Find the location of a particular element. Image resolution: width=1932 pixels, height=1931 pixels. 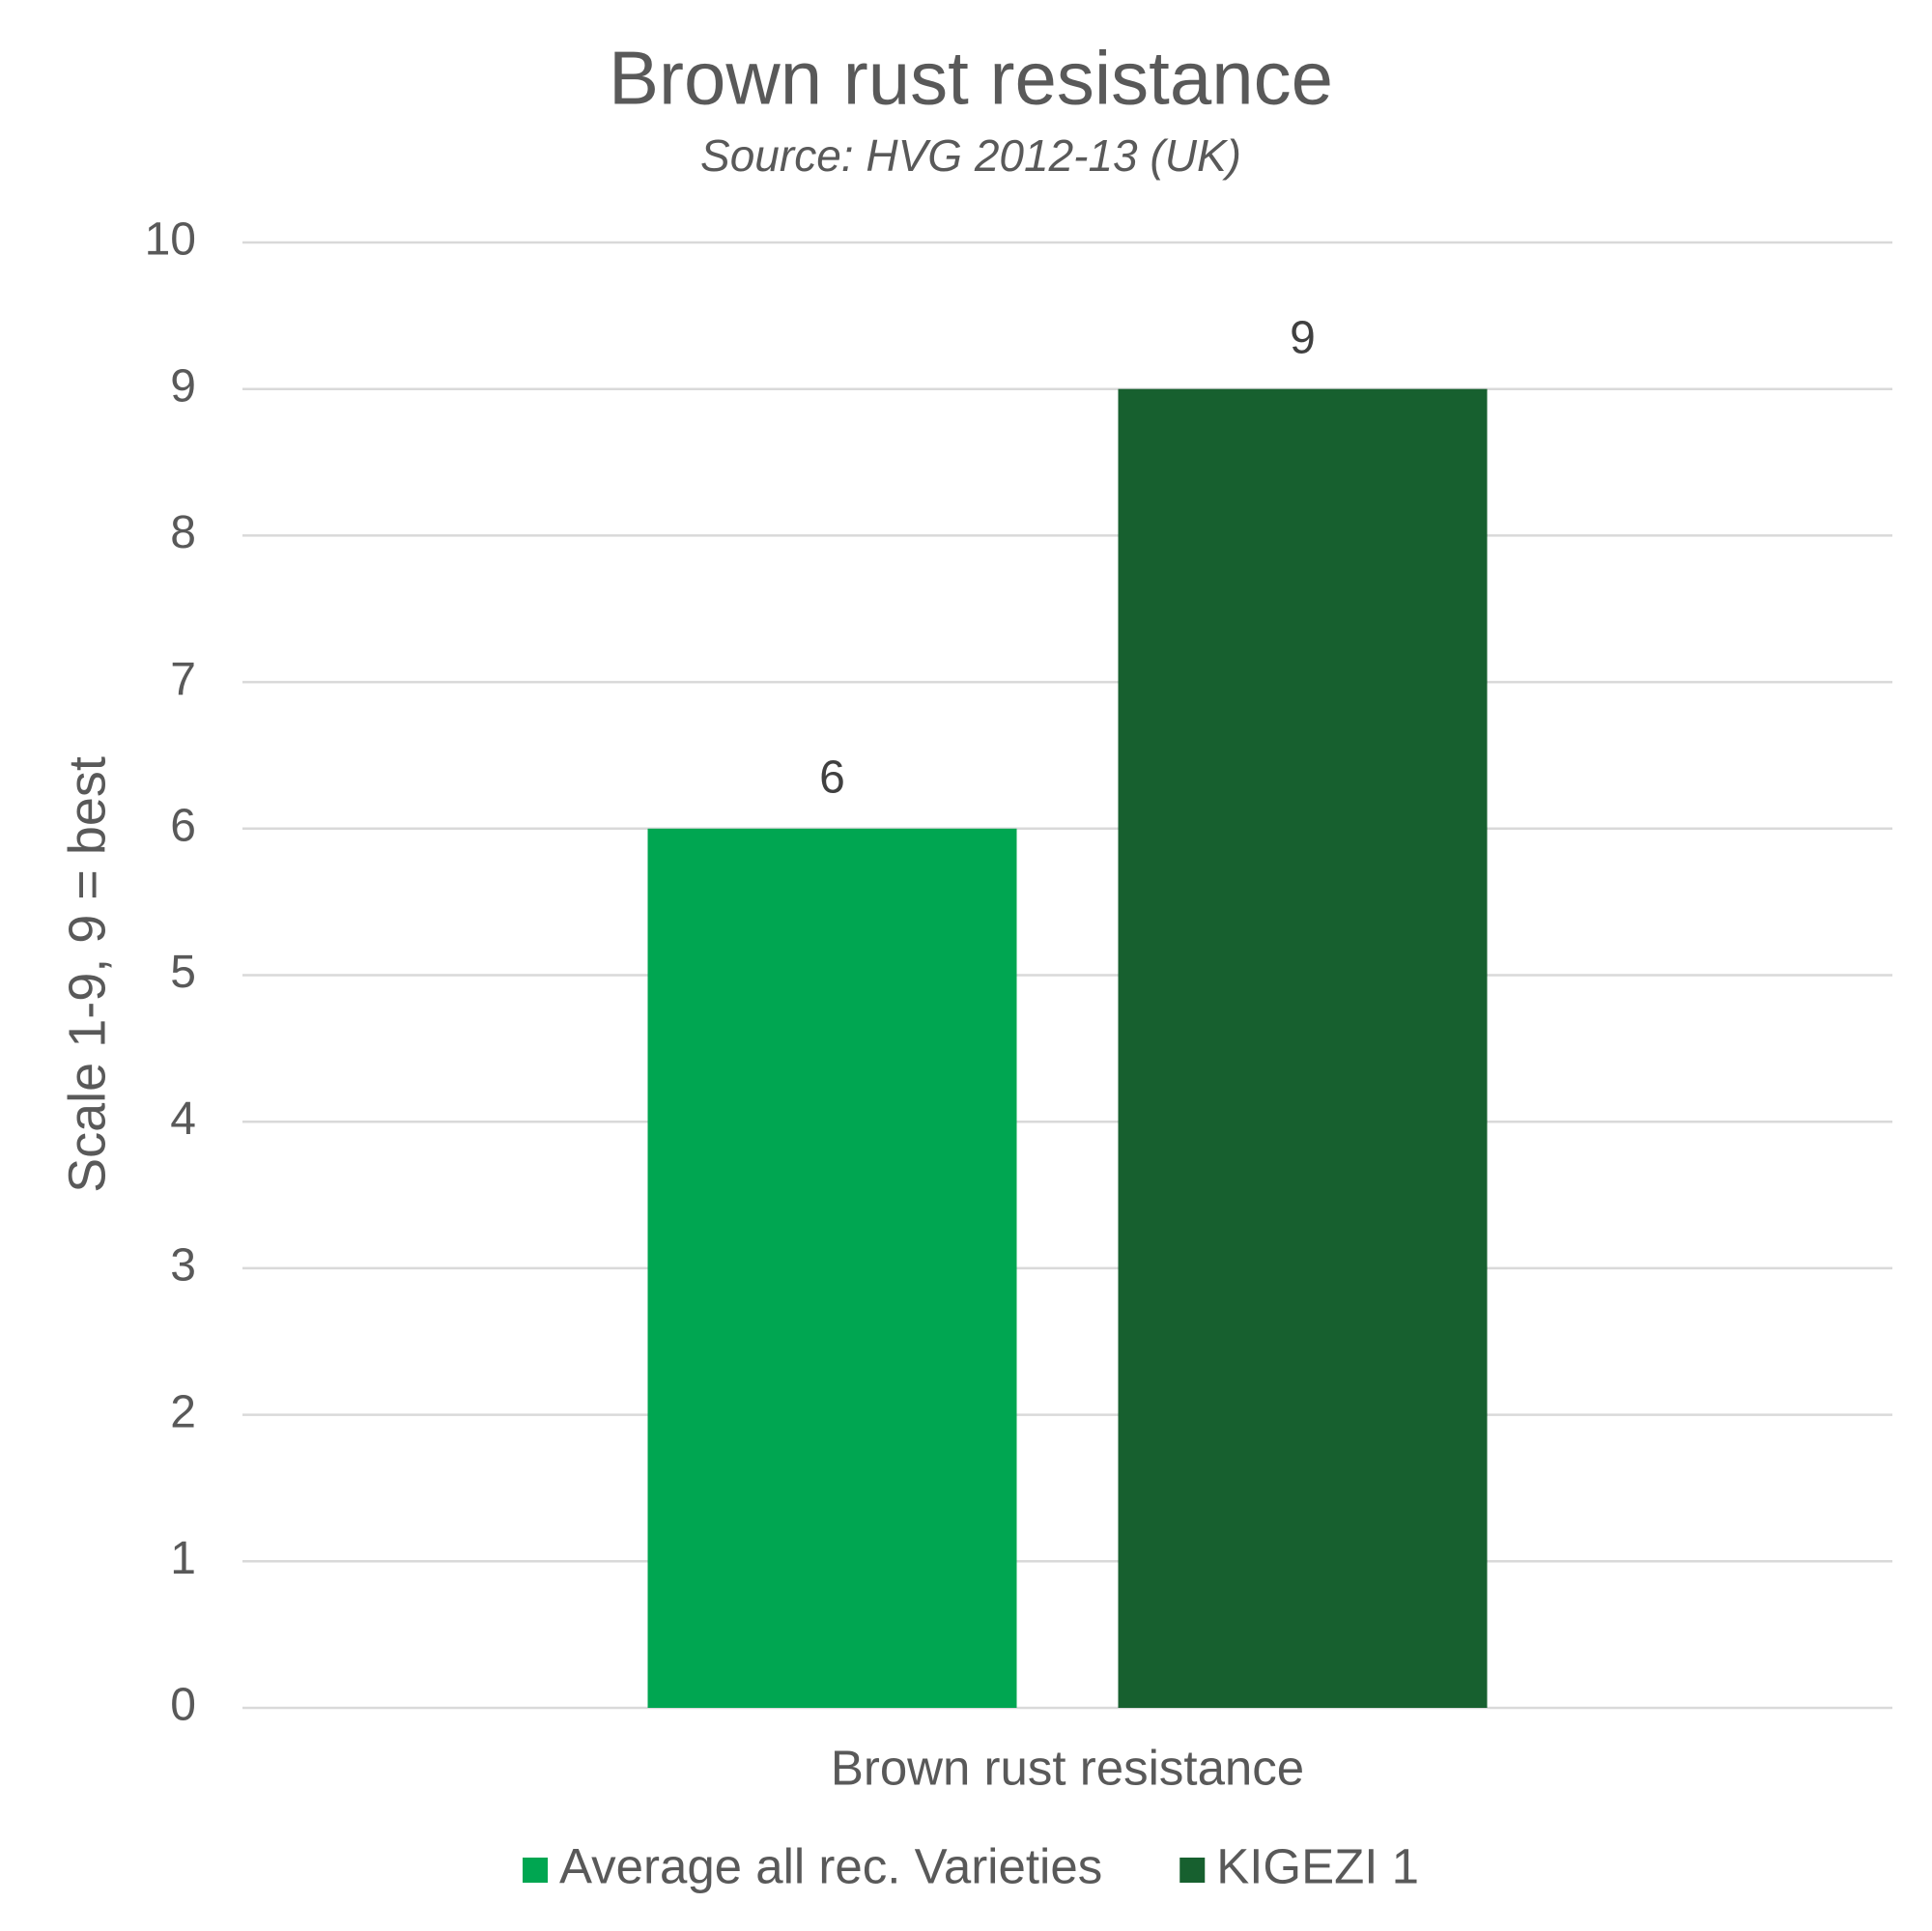

y-tick-label: 2 is located at coordinates (183, 1411).